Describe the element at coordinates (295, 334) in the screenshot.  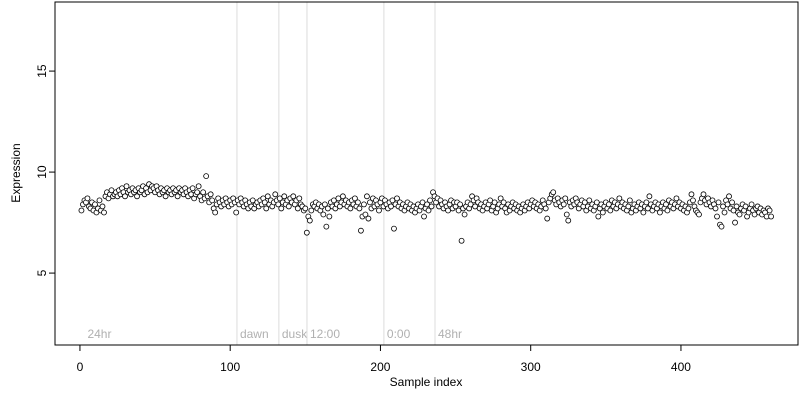
I see `annotation-label: dusk` at that location.